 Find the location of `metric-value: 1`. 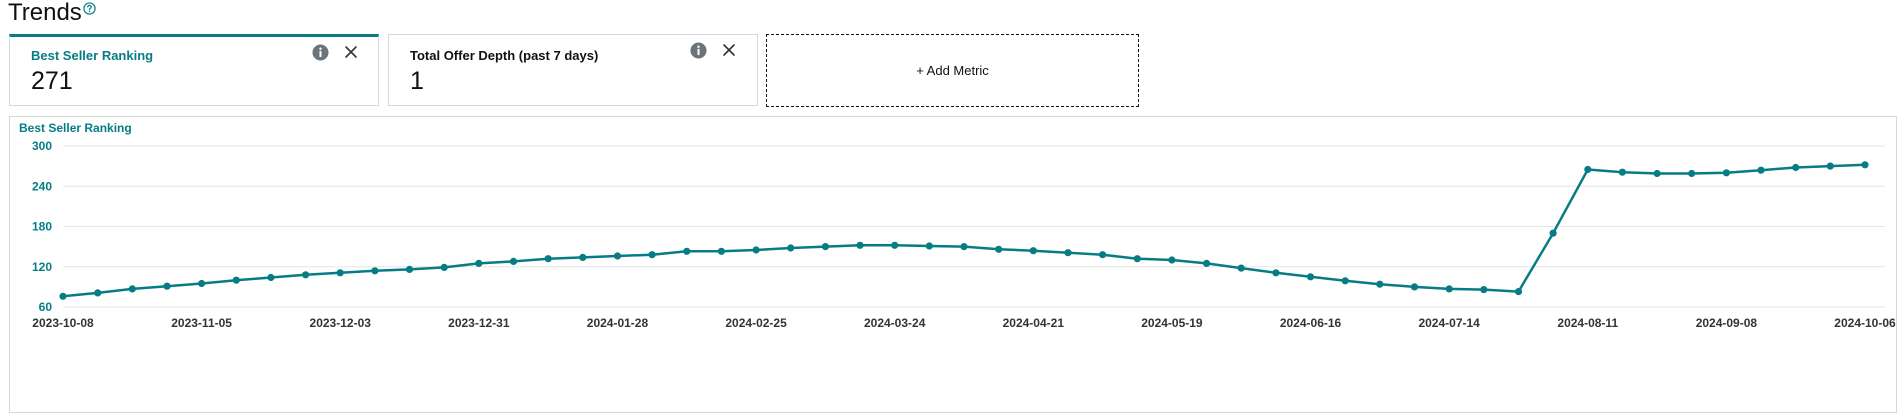

metric-value: 1 is located at coordinates (417, 81).